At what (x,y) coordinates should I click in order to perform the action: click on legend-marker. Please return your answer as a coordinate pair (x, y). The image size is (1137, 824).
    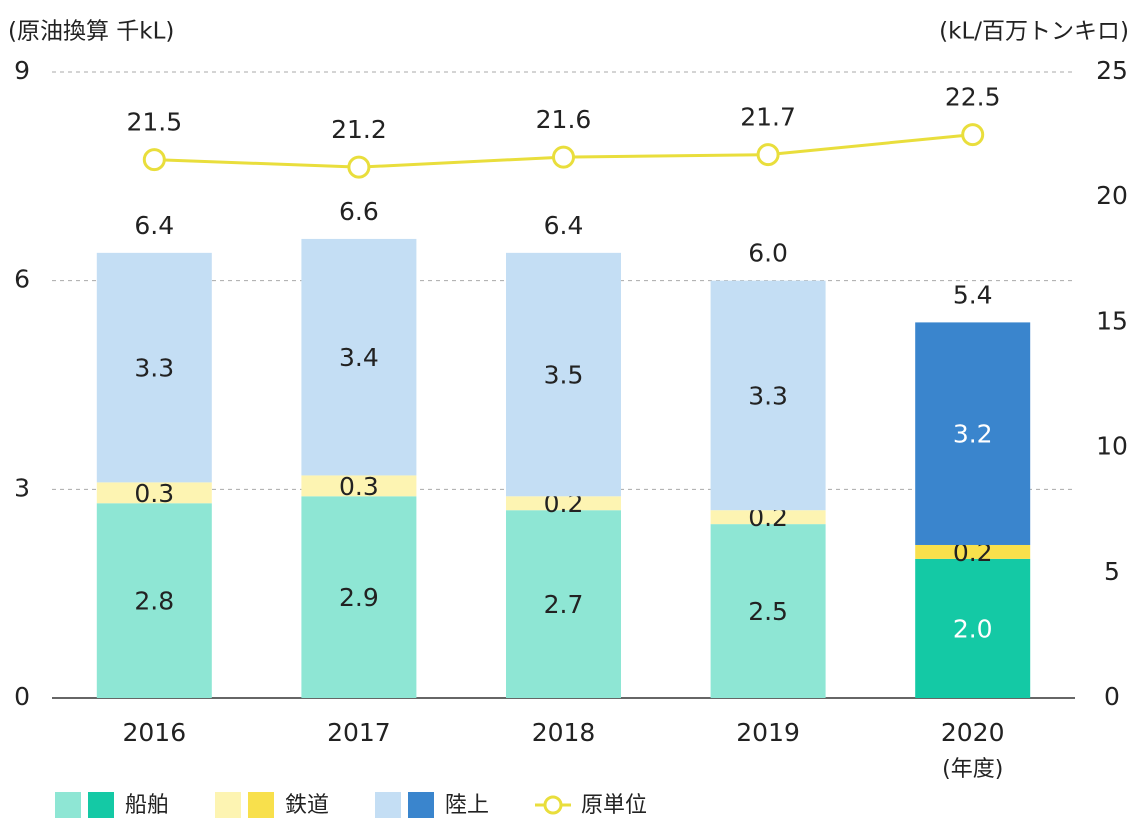
    Looking at the image, I should click on (553, 805).